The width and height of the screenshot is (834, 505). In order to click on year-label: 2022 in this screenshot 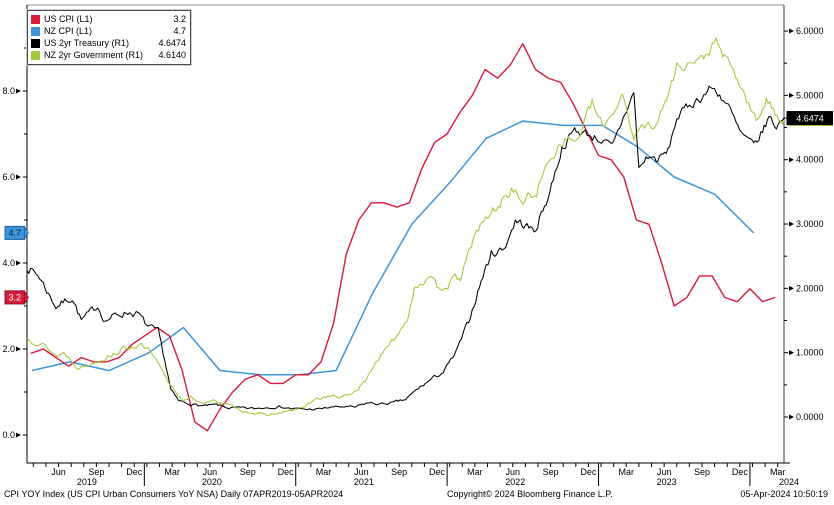, I will do `click(515, 482)`.